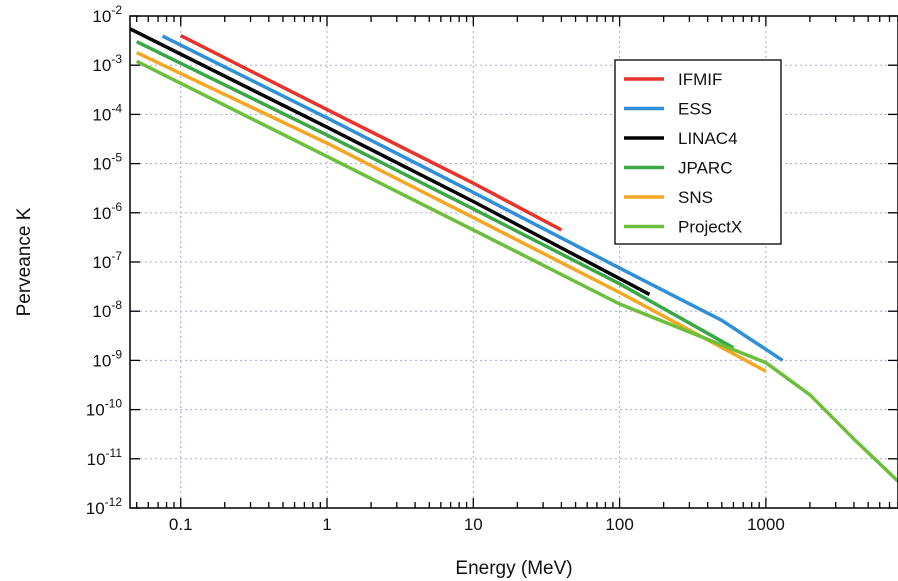  What do you see at coordinates (114, 453) in the screenshot?
I see `y-tick-exponent: -11` at bounding box center [114, 453].